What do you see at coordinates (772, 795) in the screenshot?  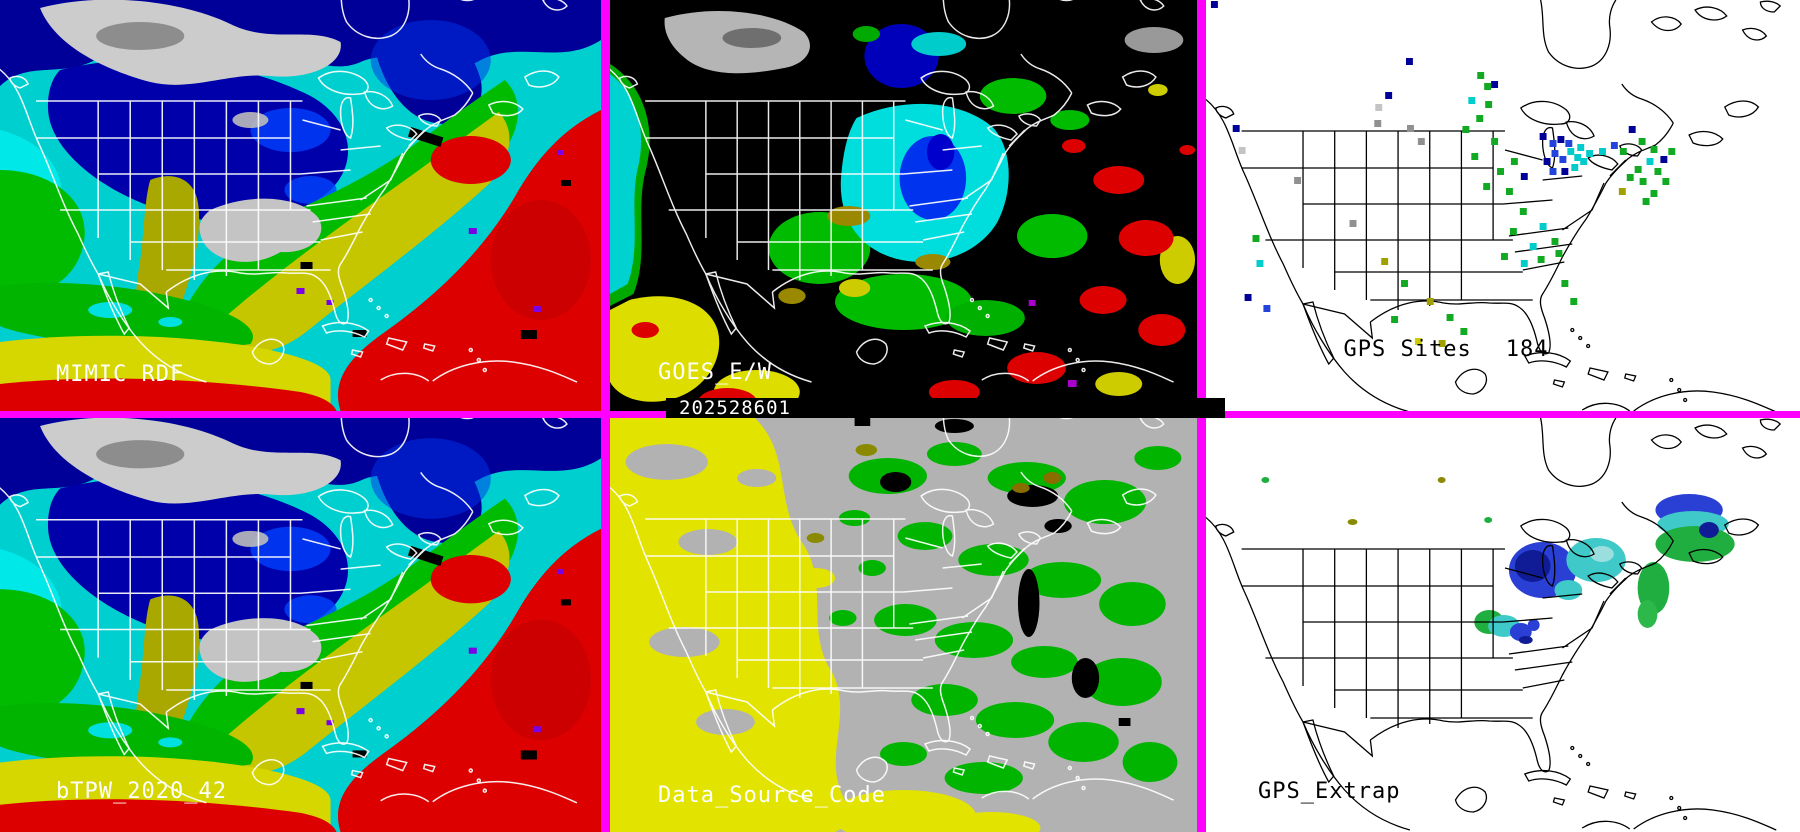 I see `panel-label-data-source-code: Data_Source_Code` at bounding box center [772, 795].